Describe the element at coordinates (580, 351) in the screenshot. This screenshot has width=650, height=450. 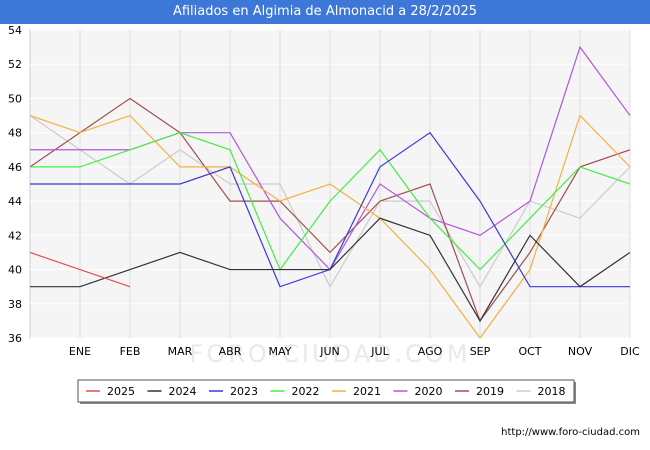
I see `x-tick-label: NOV` at that location.